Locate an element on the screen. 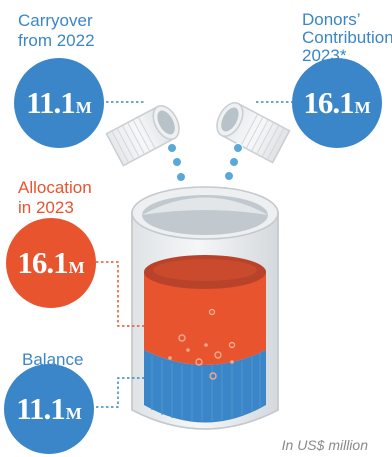  allocation-connector is located at coordinates (121, 294).